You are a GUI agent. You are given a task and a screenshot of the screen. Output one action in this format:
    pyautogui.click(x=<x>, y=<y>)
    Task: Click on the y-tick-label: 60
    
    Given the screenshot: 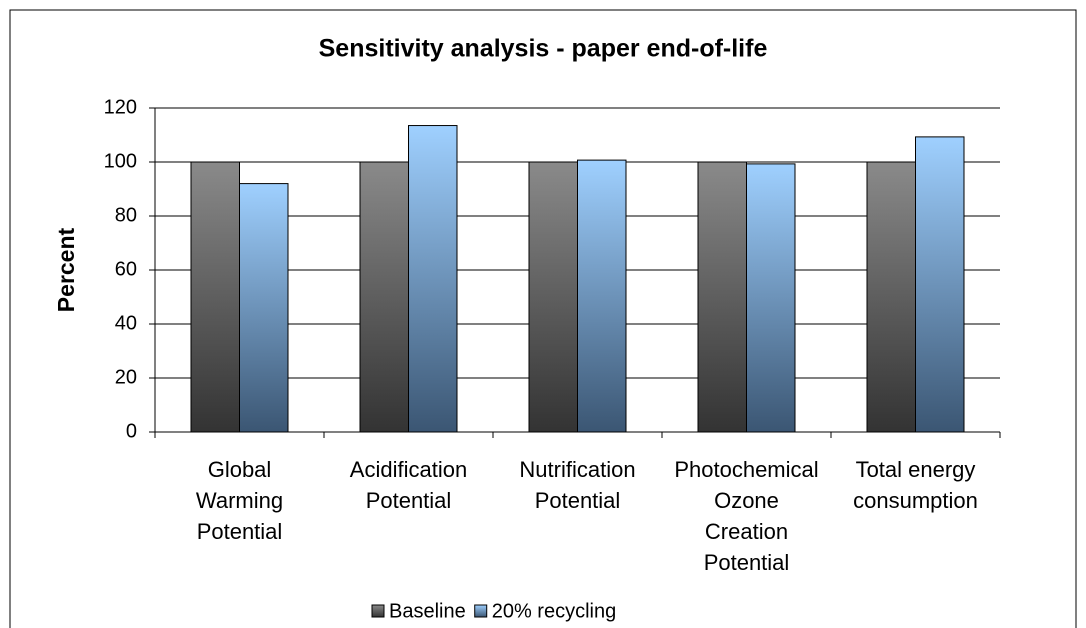 What is the action you would take?
    pyautogui.click(x=126, y=269)
    